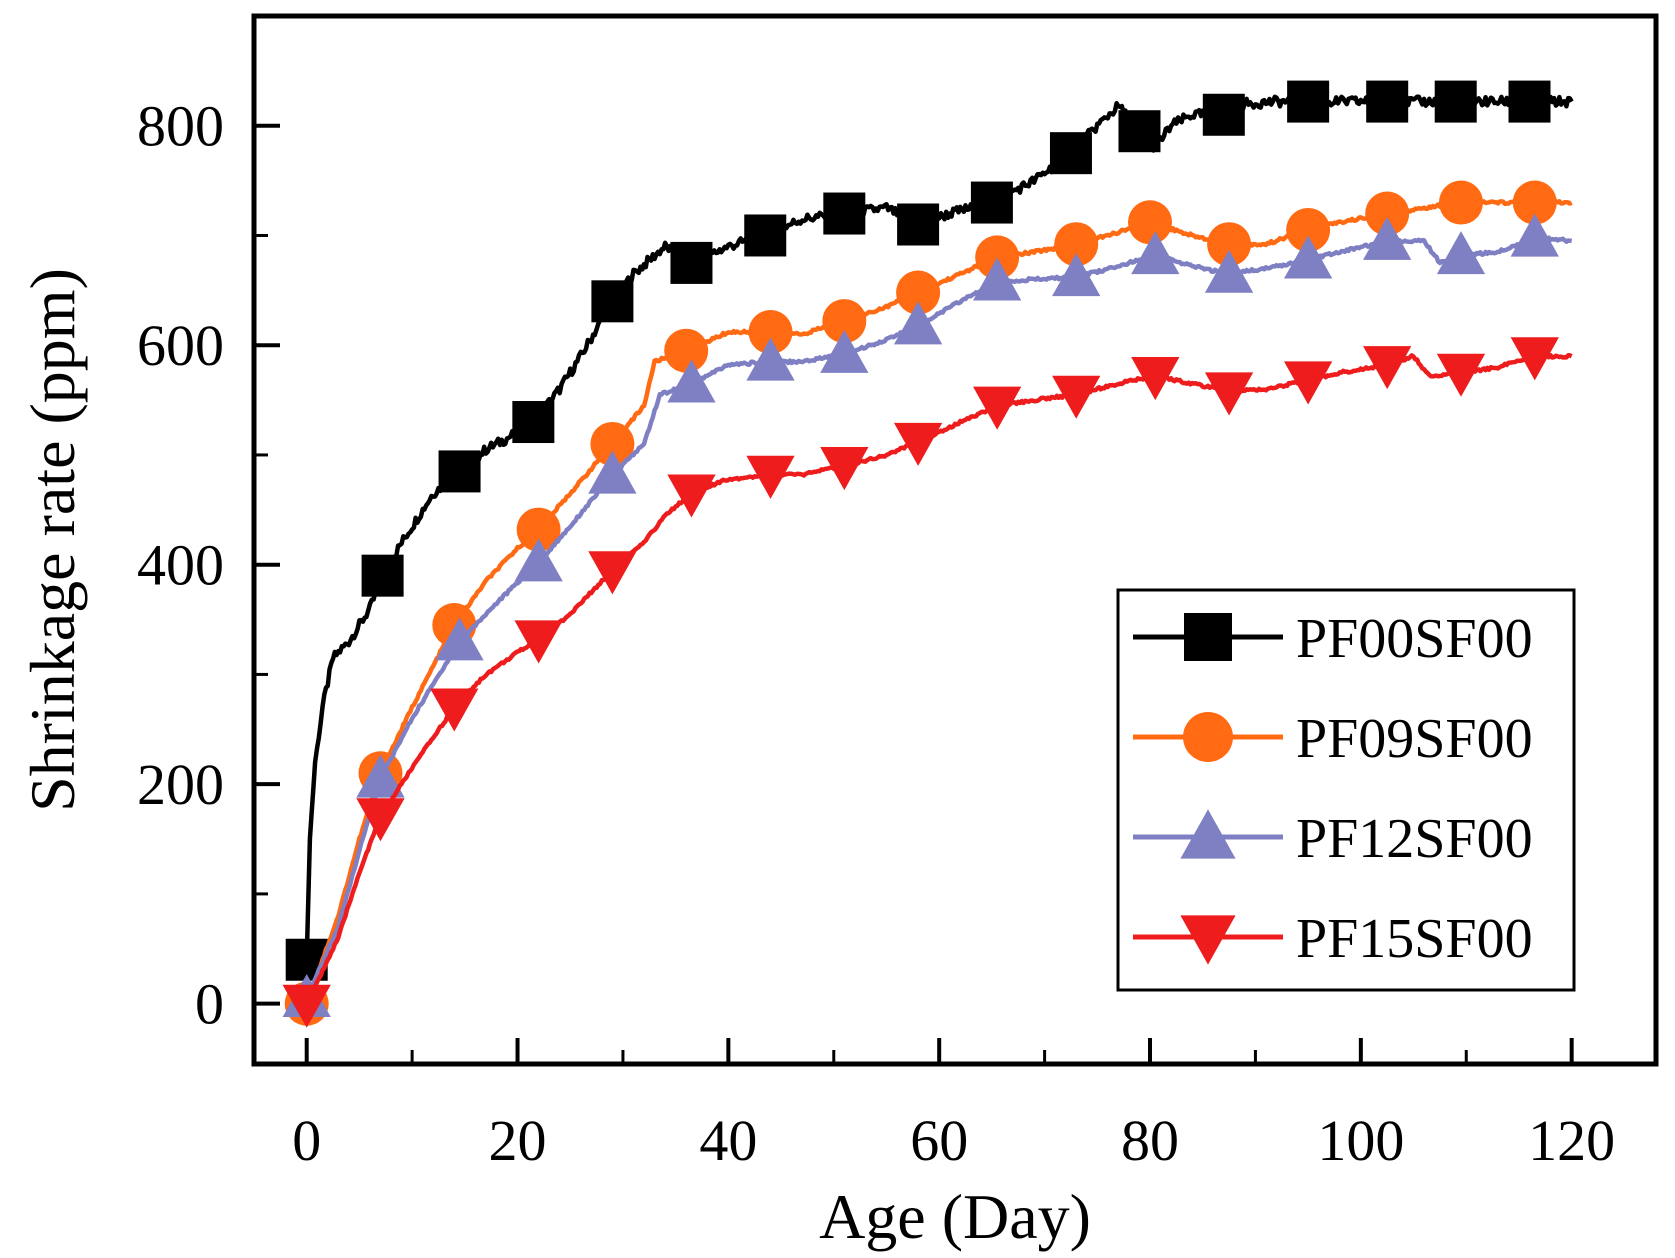 The image size is (1675, 1258). I want to click on legend-entry-PF15SF00: PF15SF00, so click(1333, 939).